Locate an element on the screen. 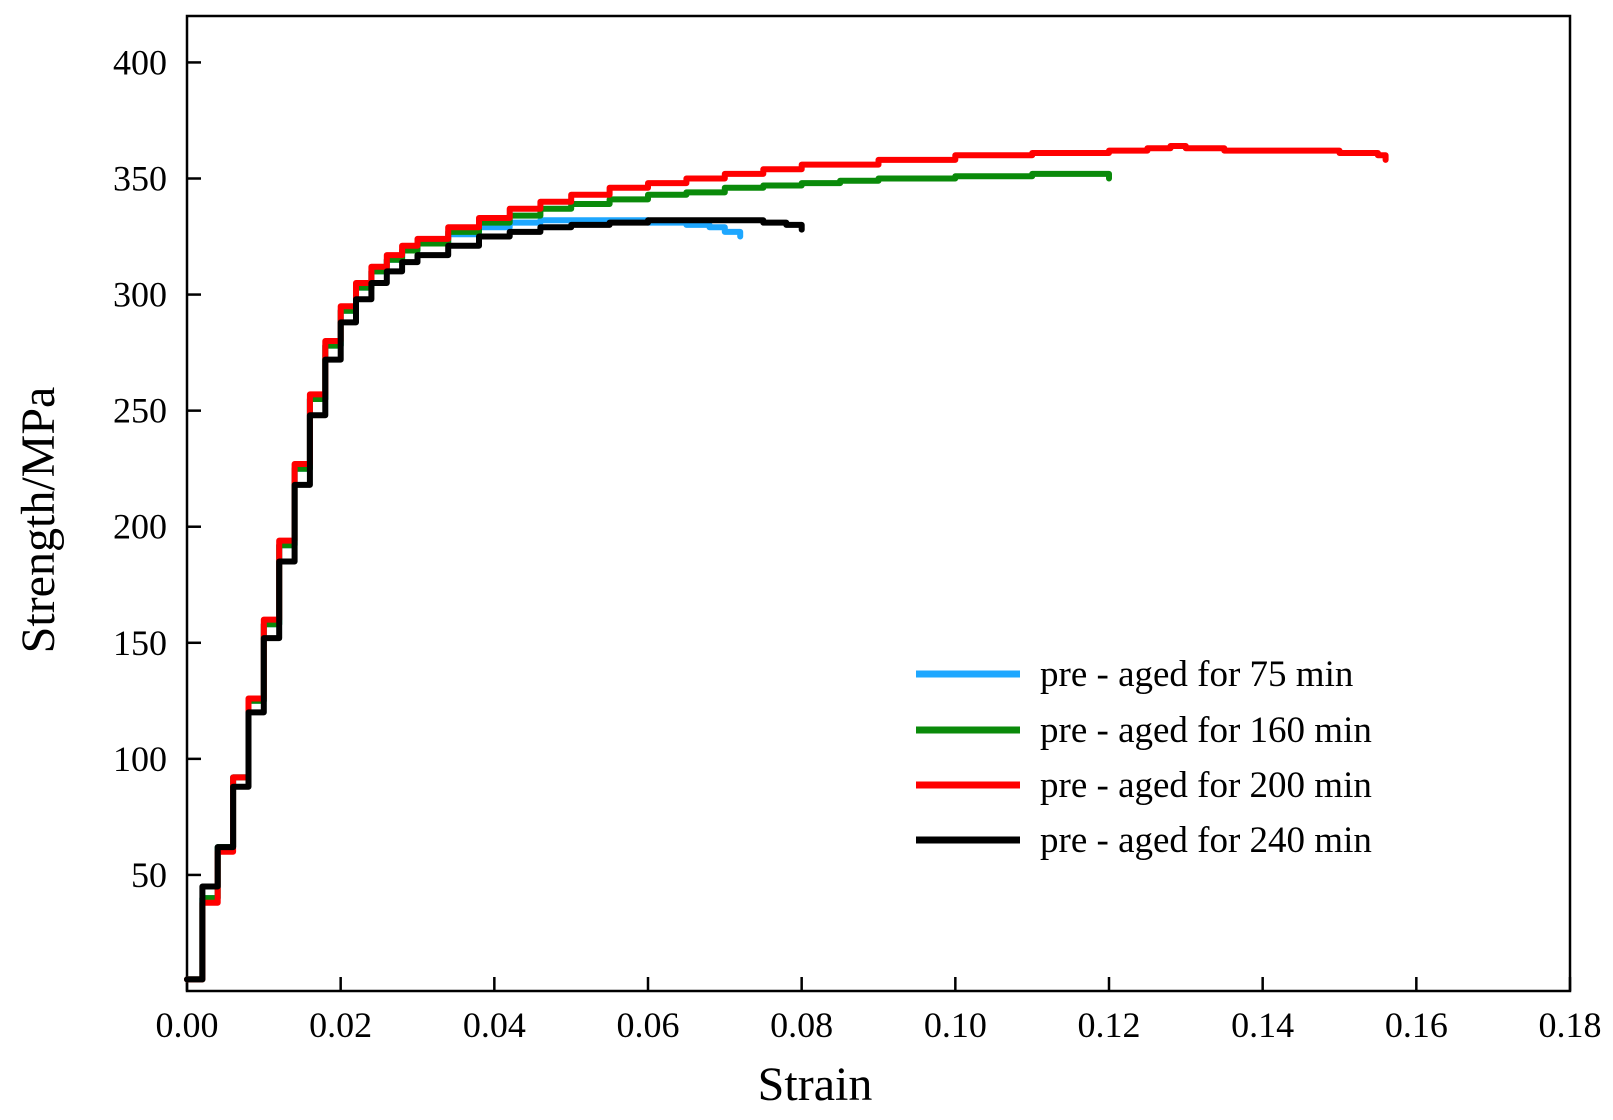 This screenshot has width=1613, height=1120. x-tick-label: 0.14 is located at coordinates (1262, 1025).